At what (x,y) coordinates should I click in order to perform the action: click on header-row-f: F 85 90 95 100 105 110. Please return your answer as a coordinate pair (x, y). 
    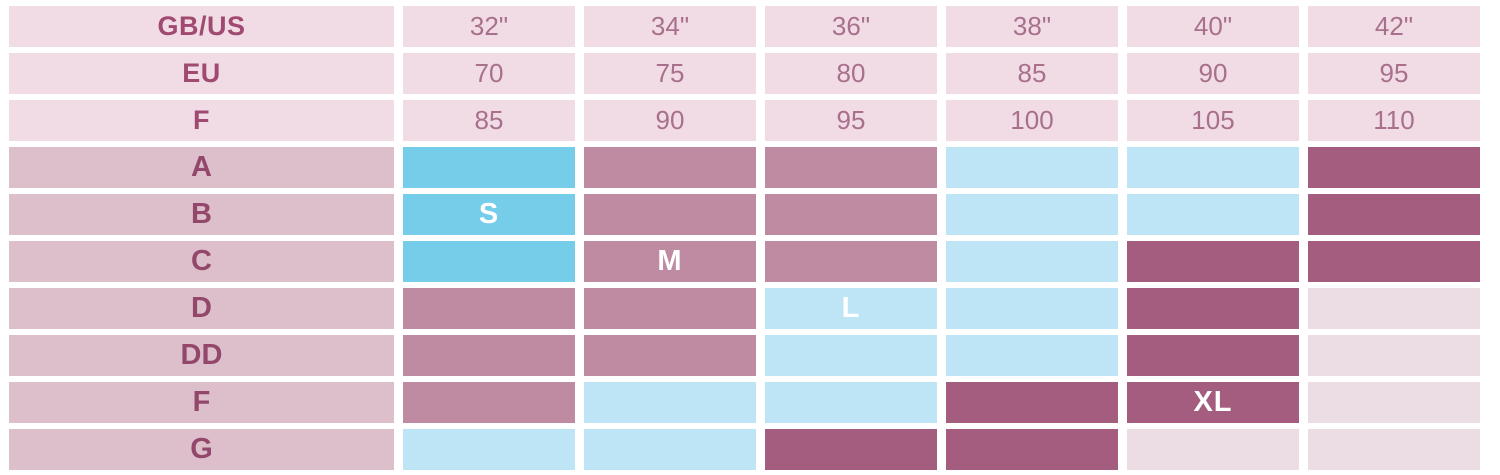
    Looking at the image, I should click on (744, 120).